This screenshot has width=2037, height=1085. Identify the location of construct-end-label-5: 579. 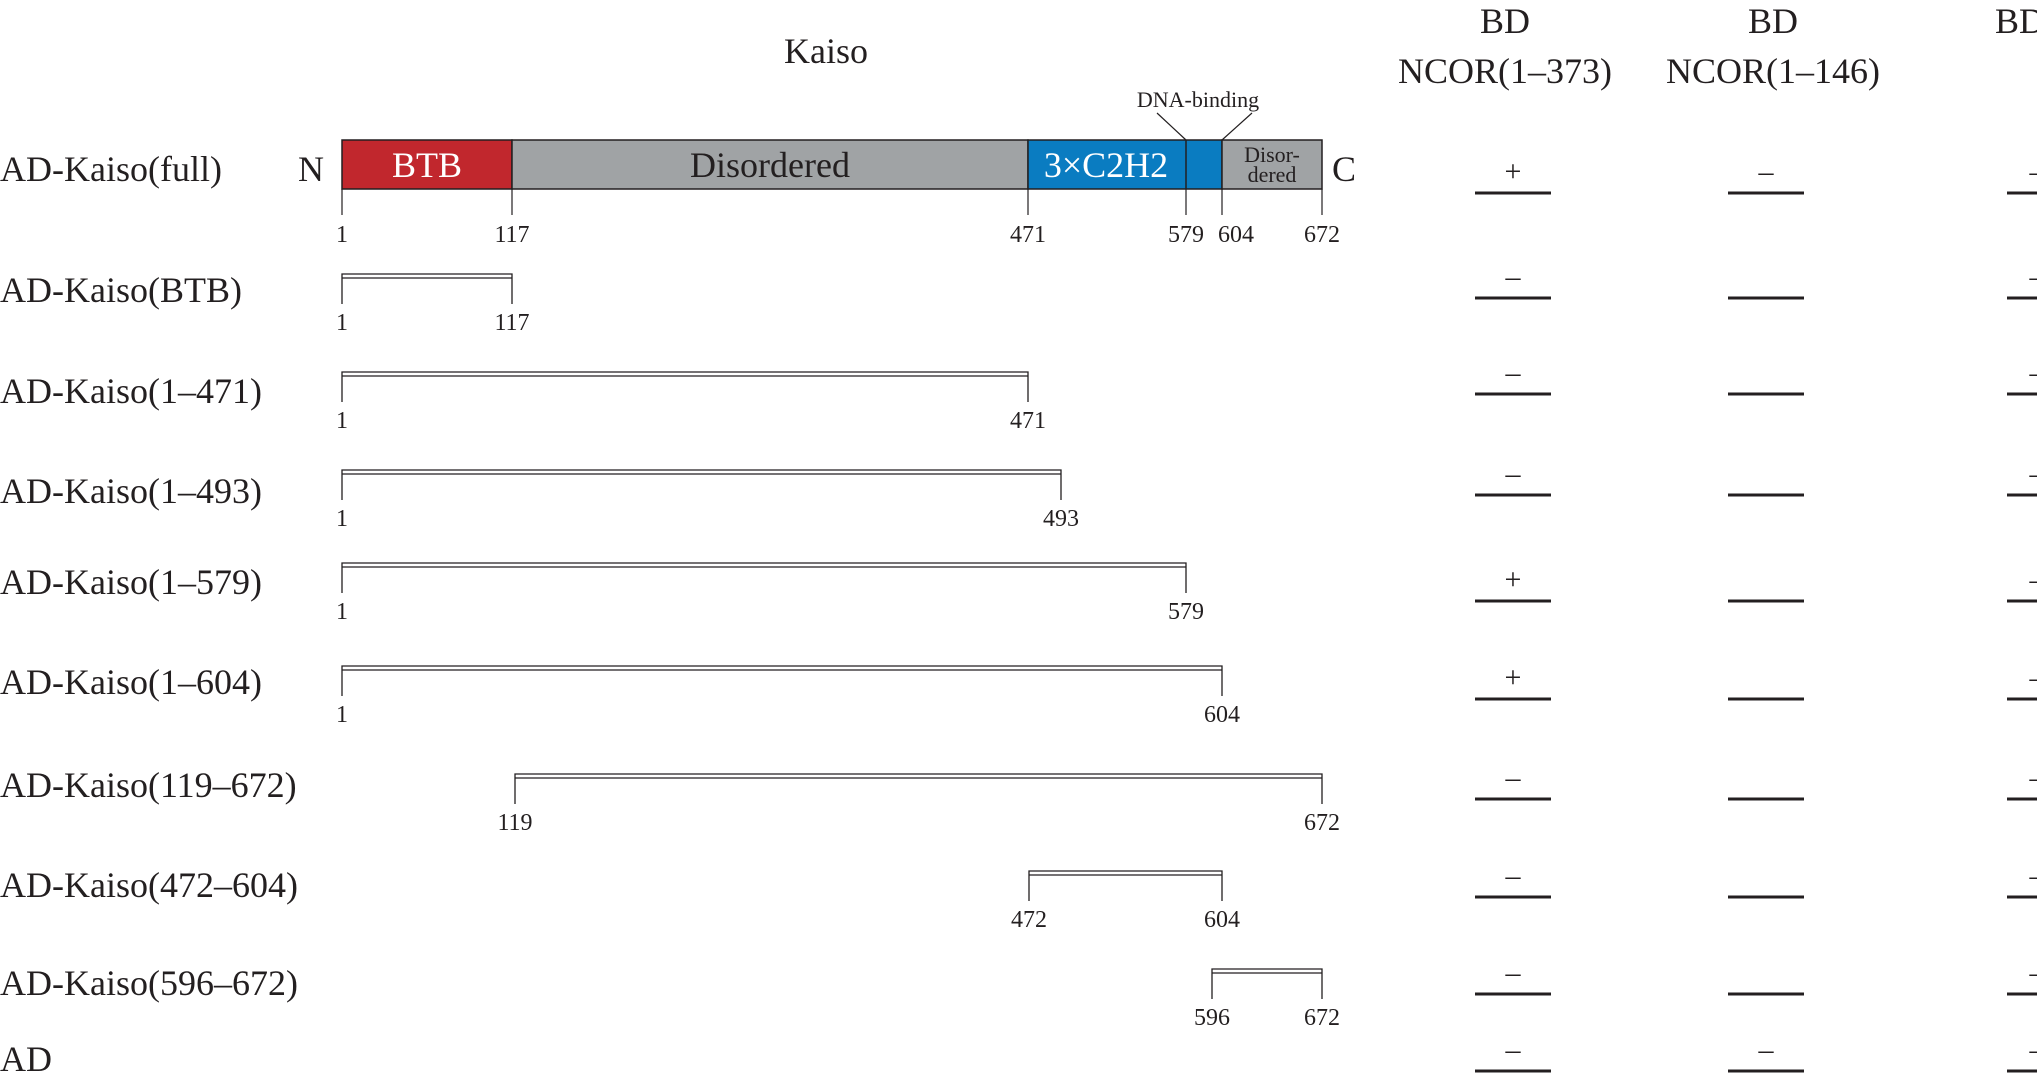
(1186, 612).